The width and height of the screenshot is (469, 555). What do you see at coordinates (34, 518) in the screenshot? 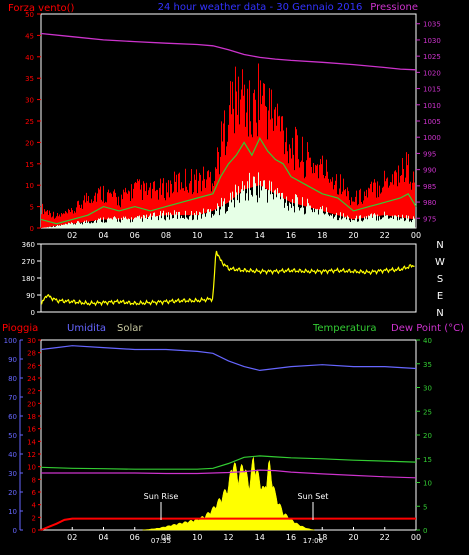
I see `y-tick-label: 2` at bounding box center [34, 518].